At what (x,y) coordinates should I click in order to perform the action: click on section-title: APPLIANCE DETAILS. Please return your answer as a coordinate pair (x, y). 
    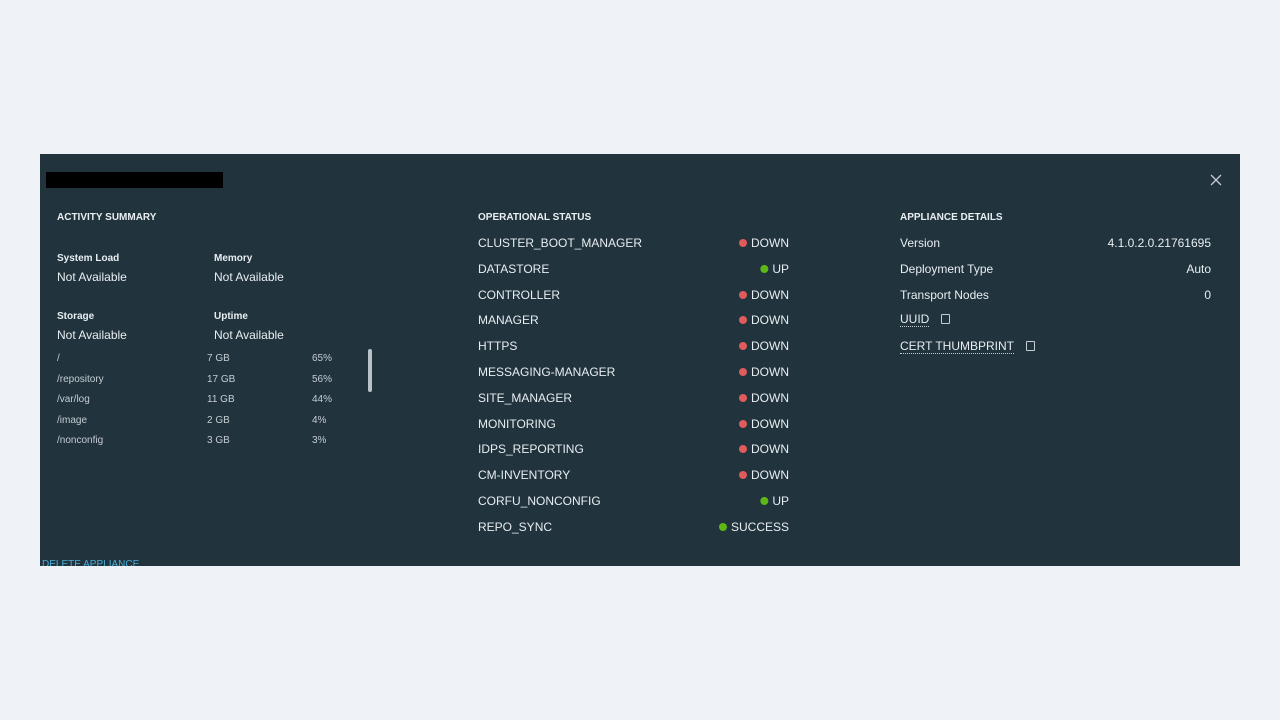
    Looking at the image, I should click on (951, 217).